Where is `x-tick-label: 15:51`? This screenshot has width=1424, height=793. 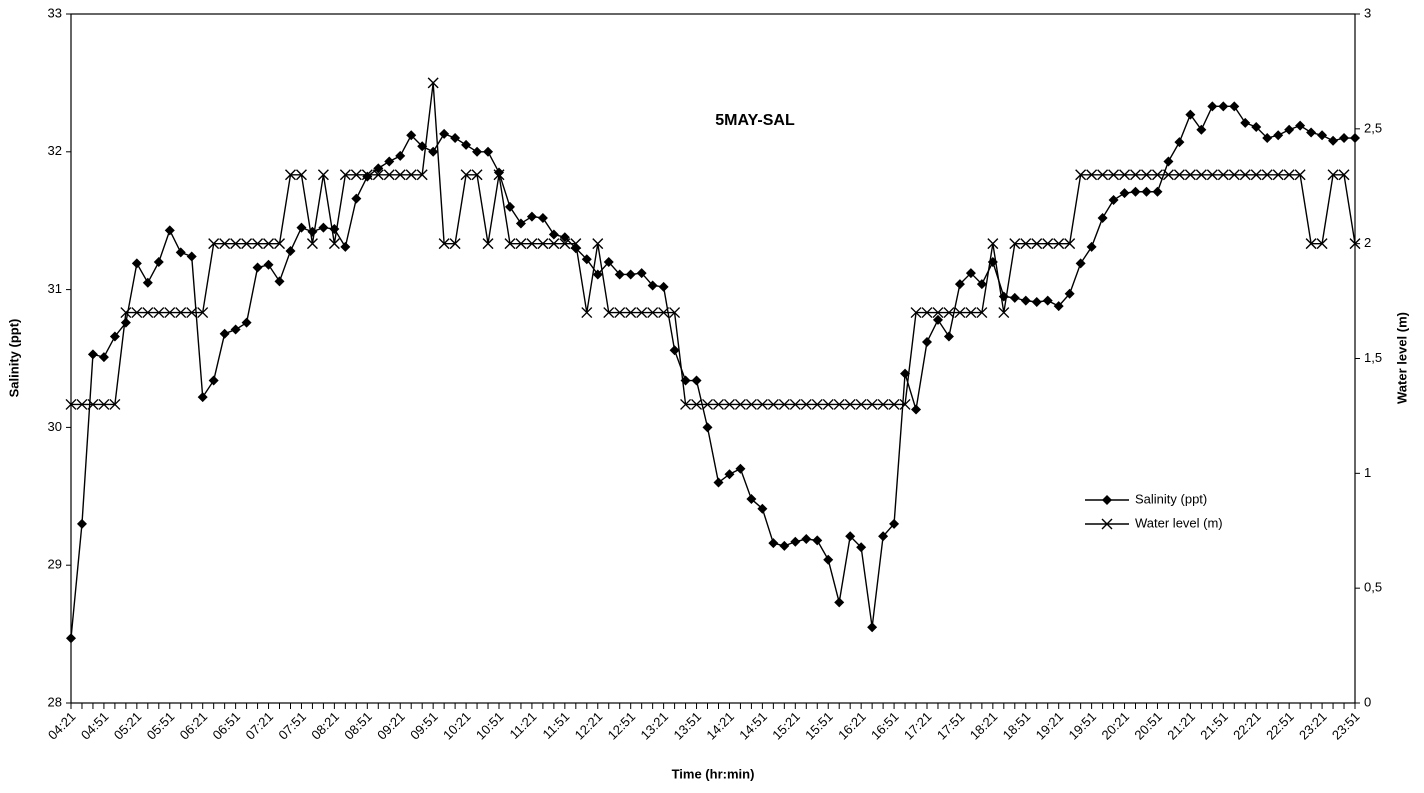 x-tick-label: 15:51 is located at coordinates (819, 726).